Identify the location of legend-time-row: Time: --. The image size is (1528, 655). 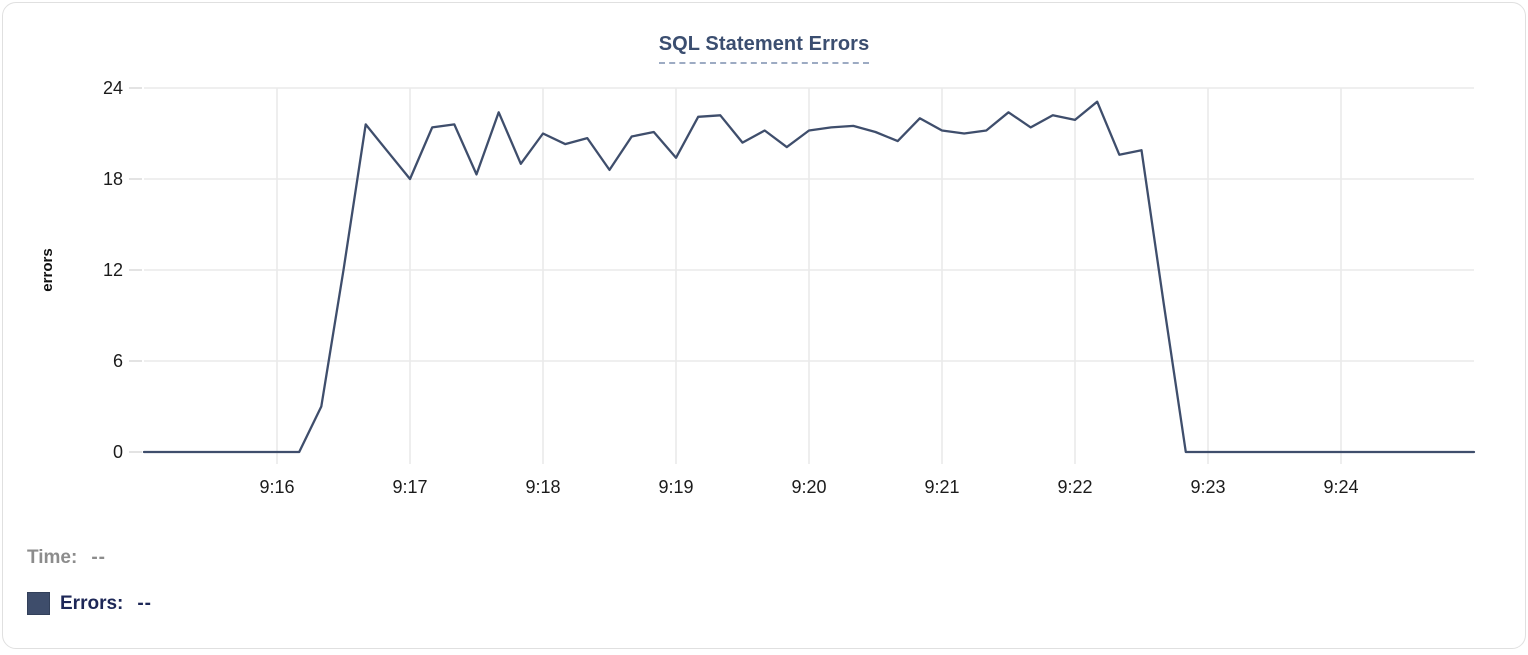
(66, 558).